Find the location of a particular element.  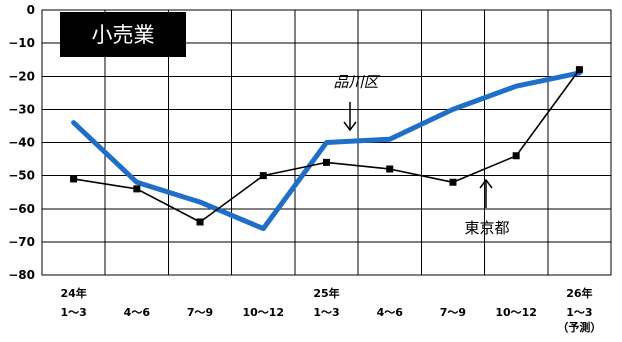

y-tick-label: −10 is located at coordinates (21, 43).